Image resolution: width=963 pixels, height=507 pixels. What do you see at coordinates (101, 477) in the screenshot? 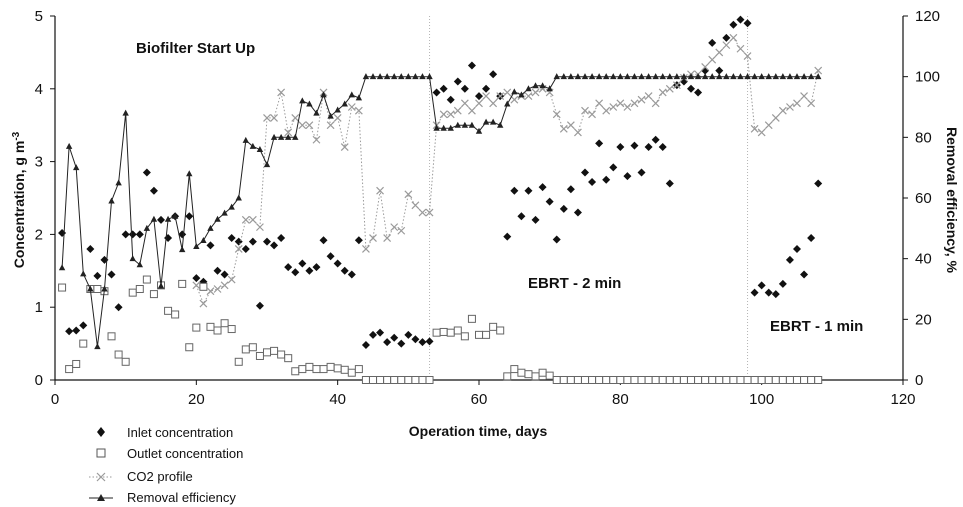
I see `legend-marker-co2` at bounding box center [101, 477].